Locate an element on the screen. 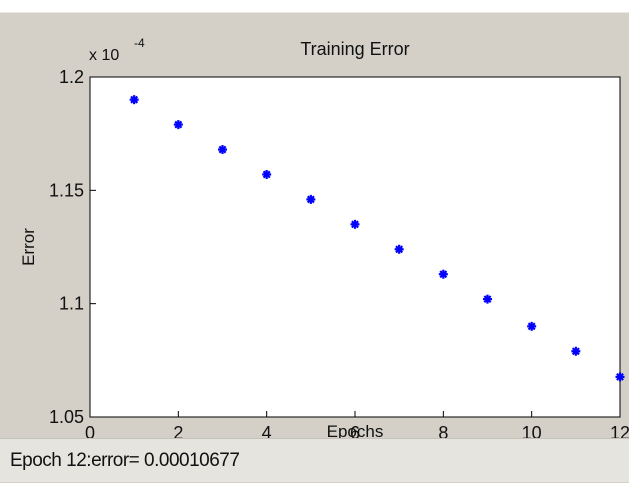  chart-title: Training Error is located at coordinates (354, 49).